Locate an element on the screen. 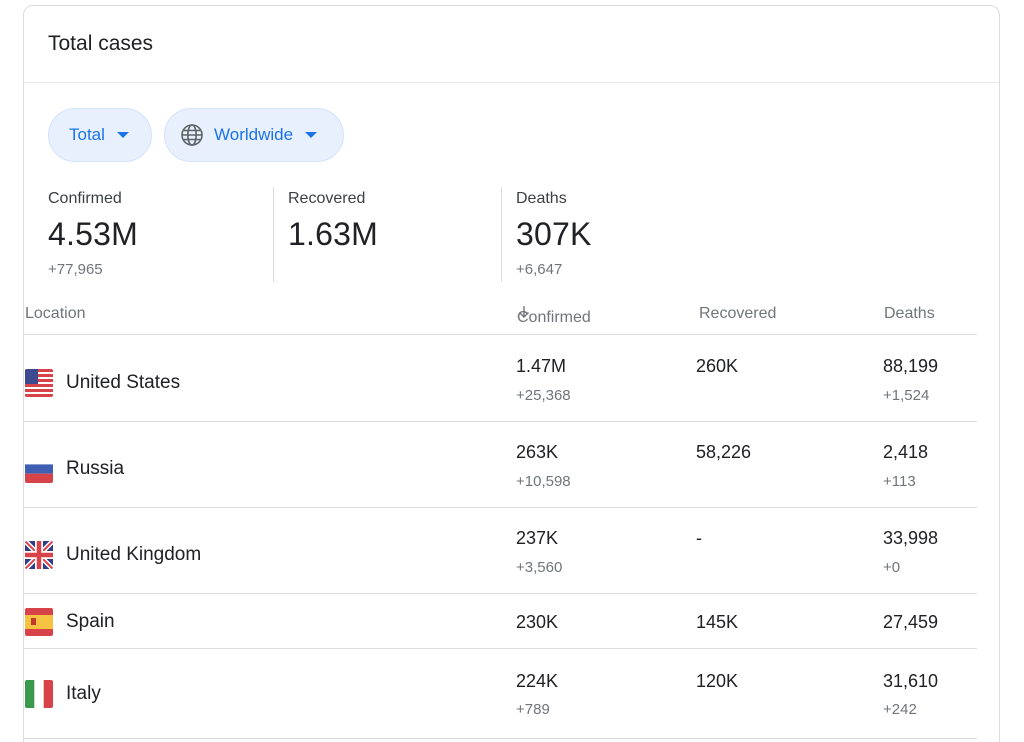  confirmed-value: 224K is located at coordinates (537, 681).